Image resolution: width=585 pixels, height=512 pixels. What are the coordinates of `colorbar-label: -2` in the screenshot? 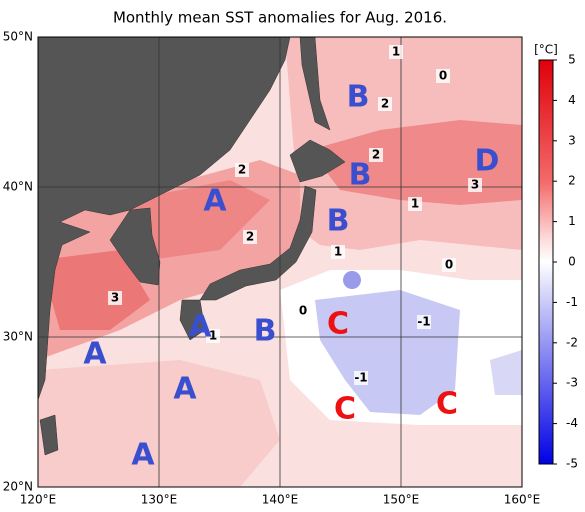 It's located at (572, 342).